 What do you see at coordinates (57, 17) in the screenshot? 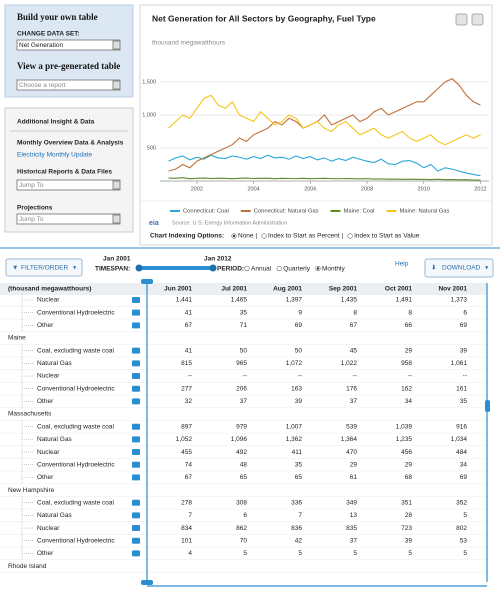
I see `build-title: Build your own table` at bounding box center [57, 17].